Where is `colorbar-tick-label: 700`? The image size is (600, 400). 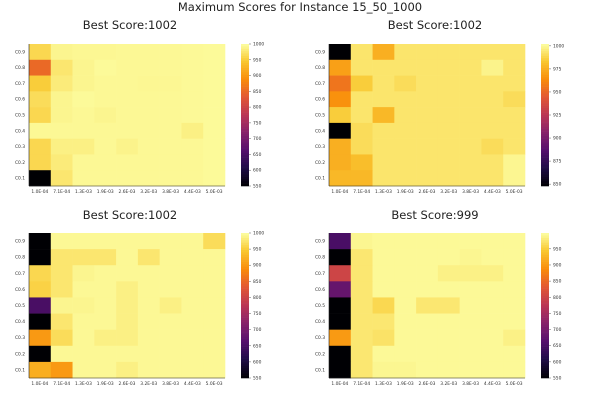 colorbar-tick-label: 700 is located at coordinates (257, 330).